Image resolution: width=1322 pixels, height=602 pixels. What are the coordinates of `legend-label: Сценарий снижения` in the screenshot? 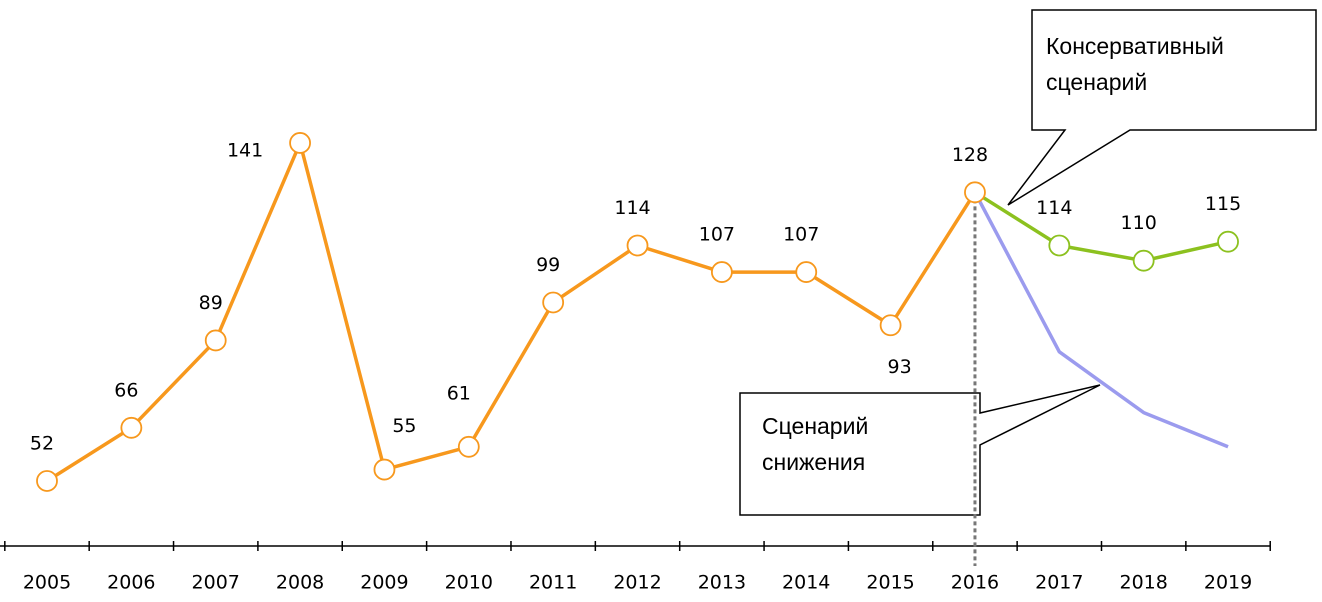 It's located at (818, 444).